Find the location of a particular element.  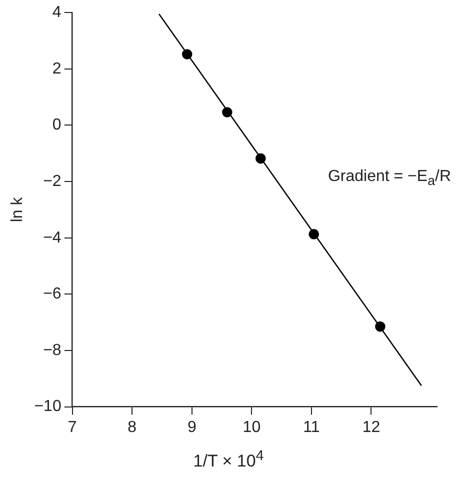

y-tick-label: −2 is located at coordinates (52, 181).